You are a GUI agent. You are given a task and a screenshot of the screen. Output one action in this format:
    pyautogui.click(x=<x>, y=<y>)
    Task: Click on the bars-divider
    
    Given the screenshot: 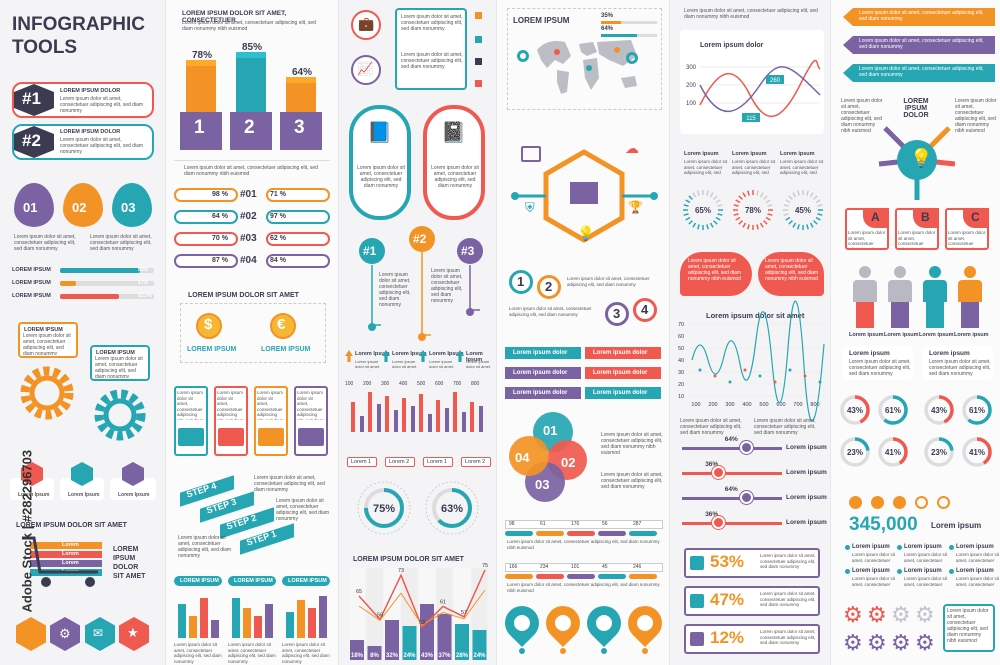 What is the action you would take?
    pyautogui.click(x=252, y=160)
    